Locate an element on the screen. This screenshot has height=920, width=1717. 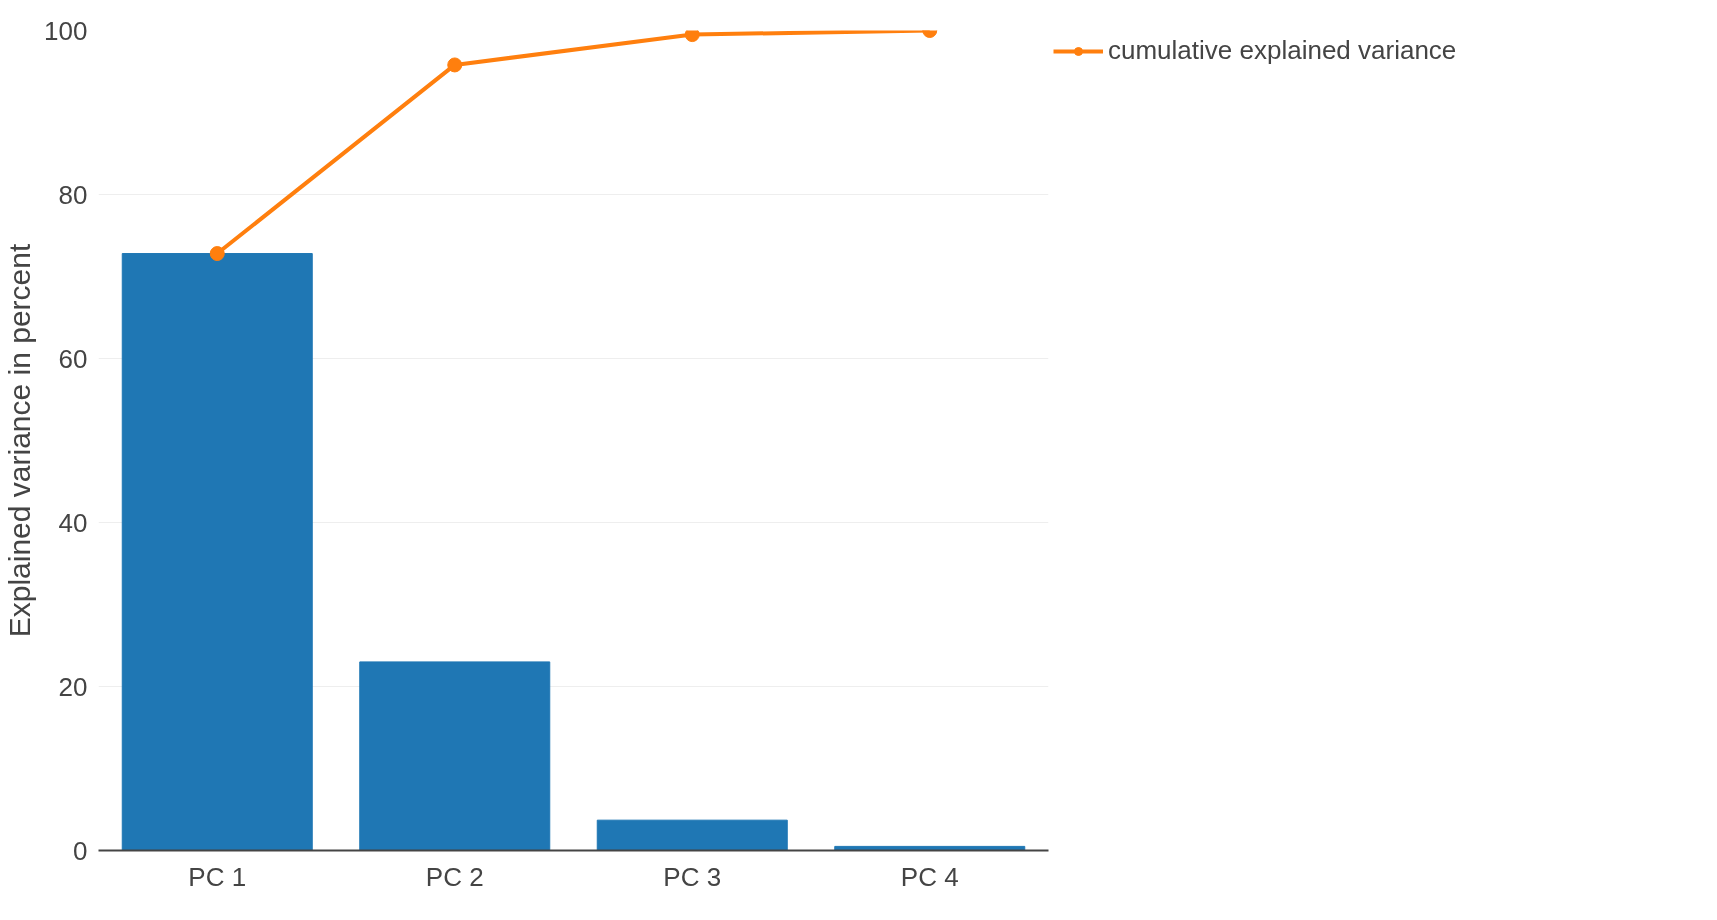
x-tick-label: PC 3 is located at coordinates (692, 876).